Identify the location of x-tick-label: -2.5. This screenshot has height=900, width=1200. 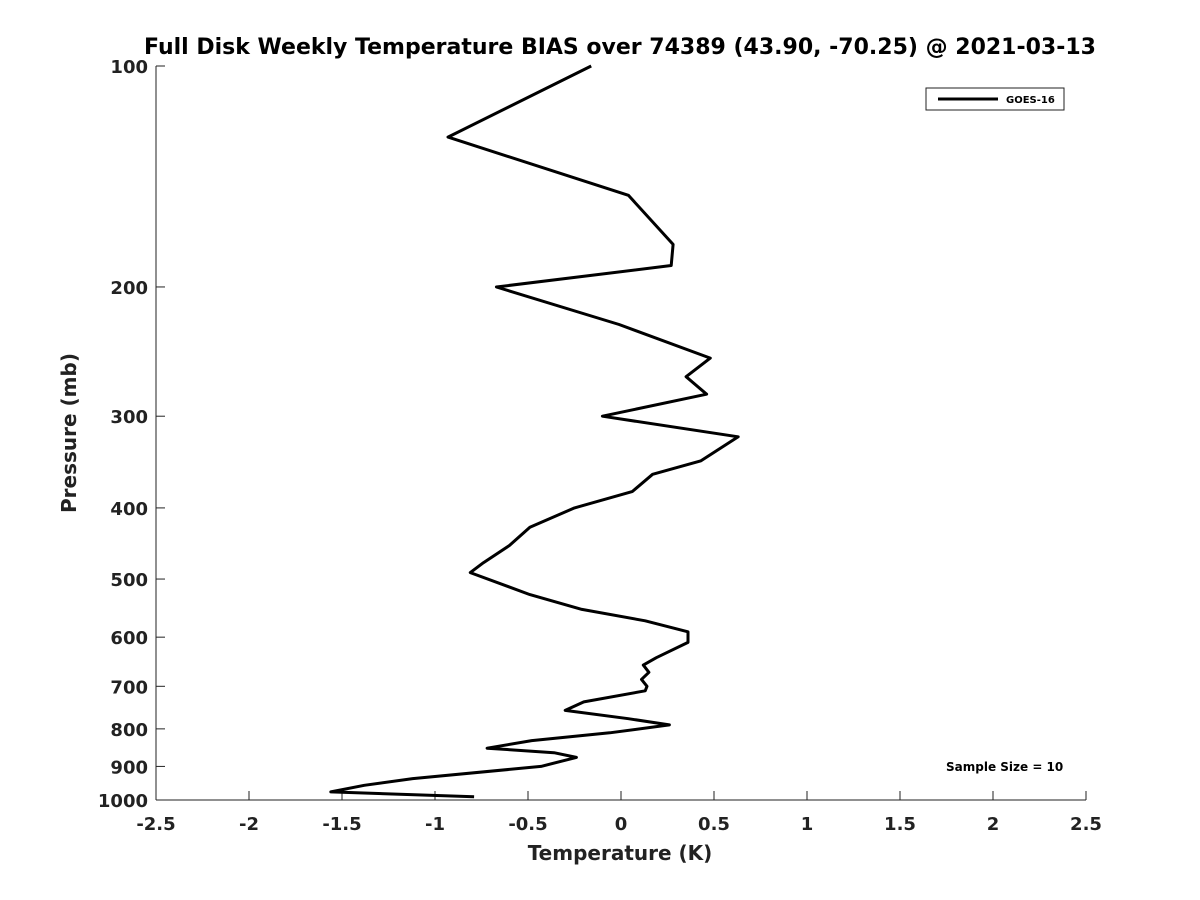
(155, 824).